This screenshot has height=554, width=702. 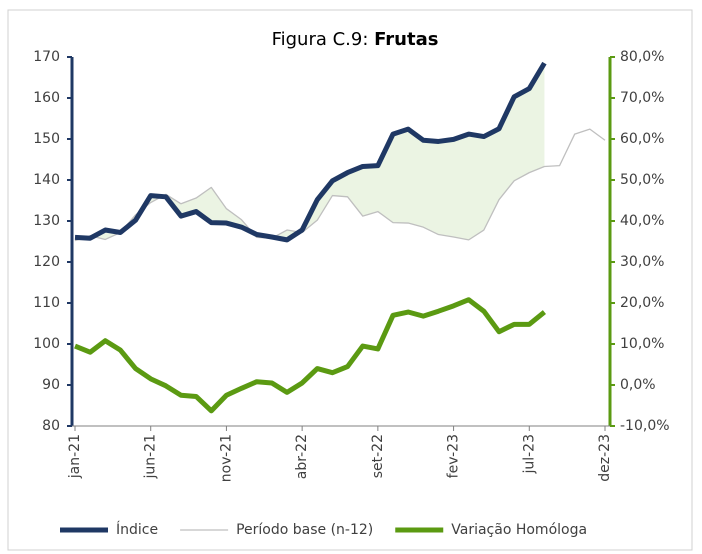 What do you see at coordinates (454, 456) in the screenshot?
I see `x-tick-label: fev-23` at bounding box center [454, 456].